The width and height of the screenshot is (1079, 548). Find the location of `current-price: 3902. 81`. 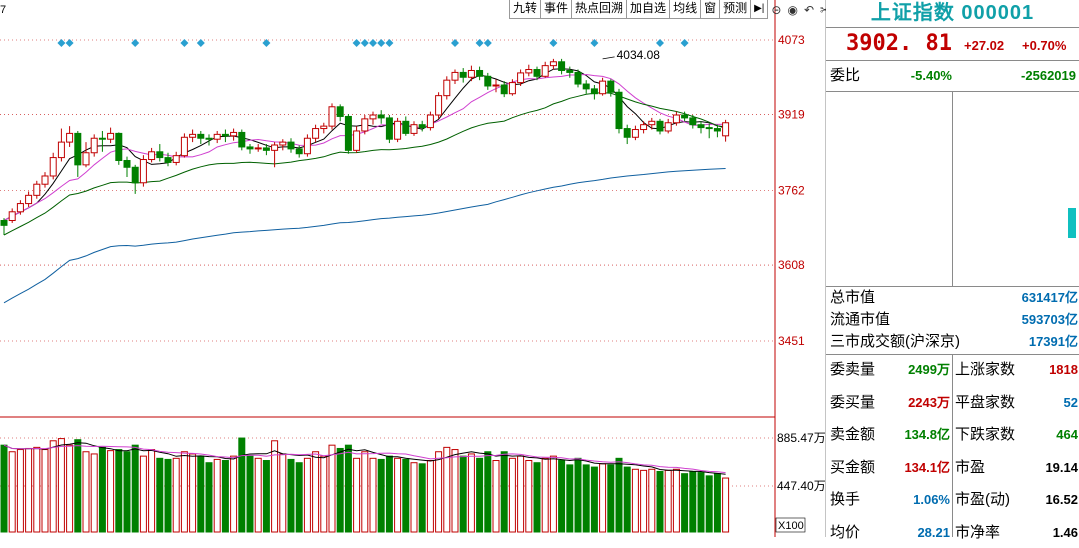

current-price: 3902. 81 is located at coordinates (899, 43).